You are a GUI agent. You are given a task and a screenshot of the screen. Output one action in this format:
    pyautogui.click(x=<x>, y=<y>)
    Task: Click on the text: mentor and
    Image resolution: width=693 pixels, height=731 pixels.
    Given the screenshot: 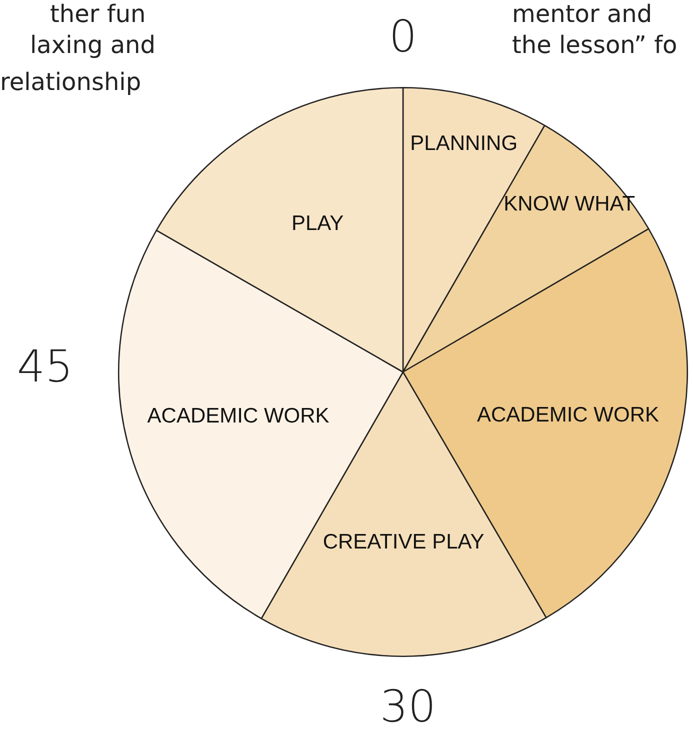 What is the action you would take?
    pyautogui.click(x=582, y=14)
    